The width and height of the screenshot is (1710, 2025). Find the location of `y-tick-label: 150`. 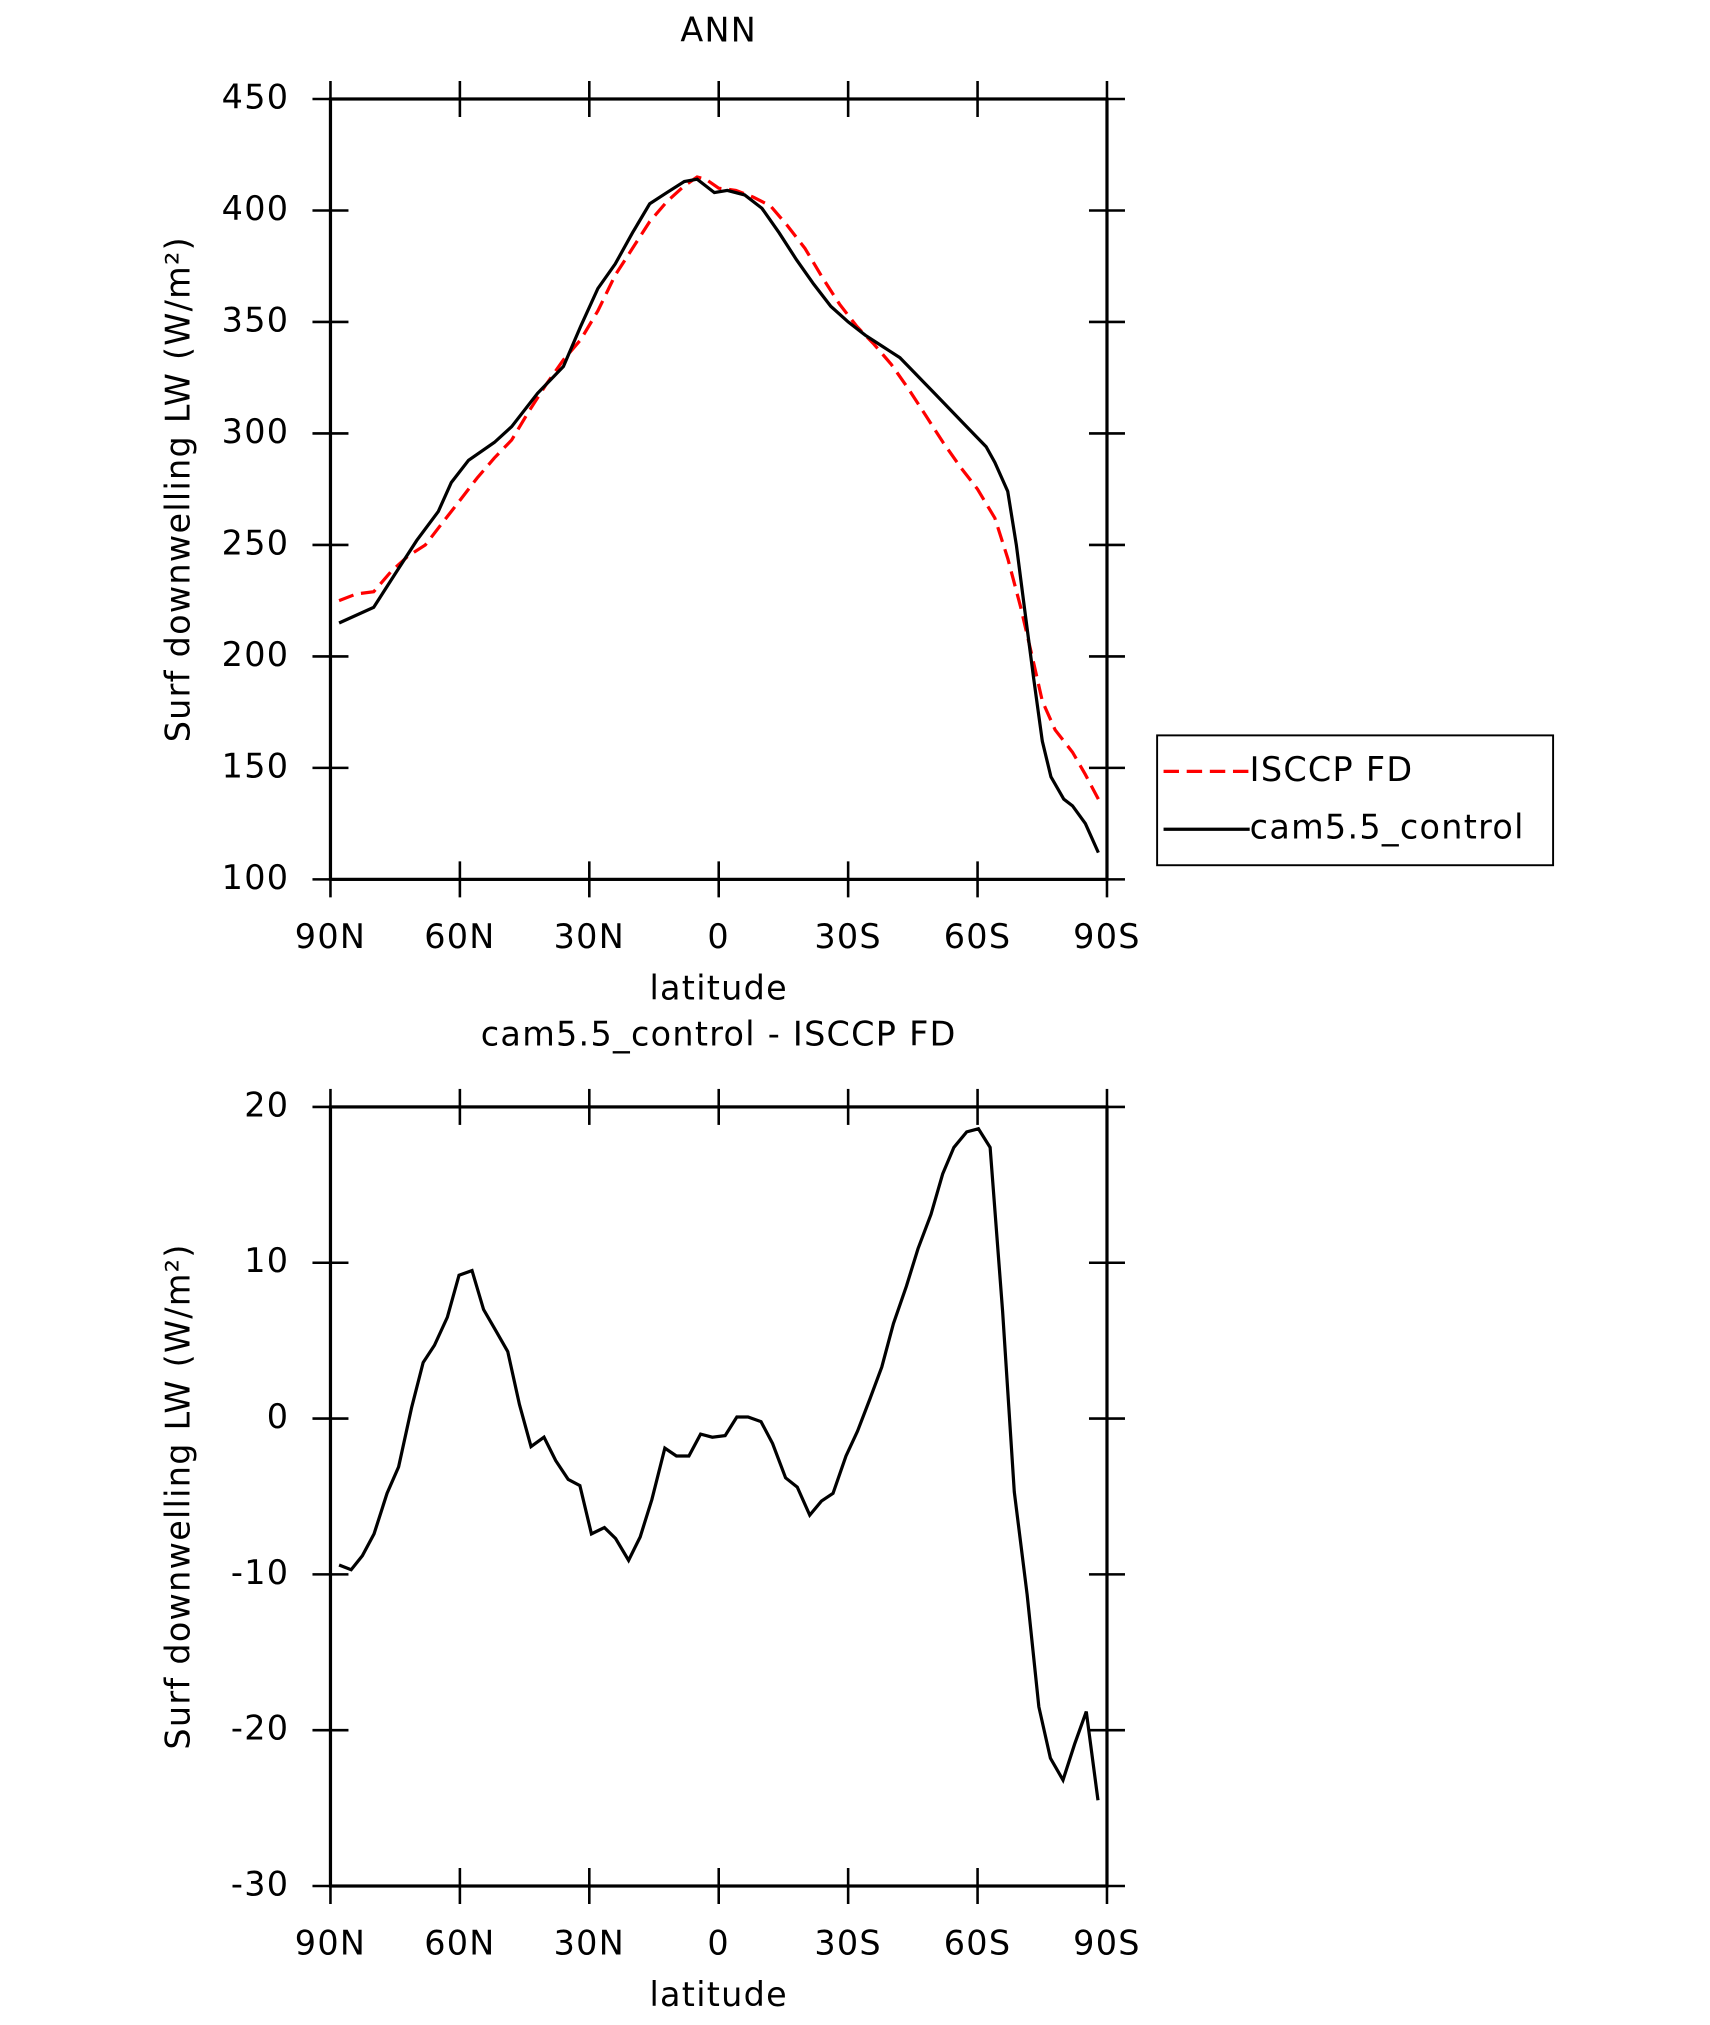

y-tick-label: 150 is located at coordinates (256, 765).